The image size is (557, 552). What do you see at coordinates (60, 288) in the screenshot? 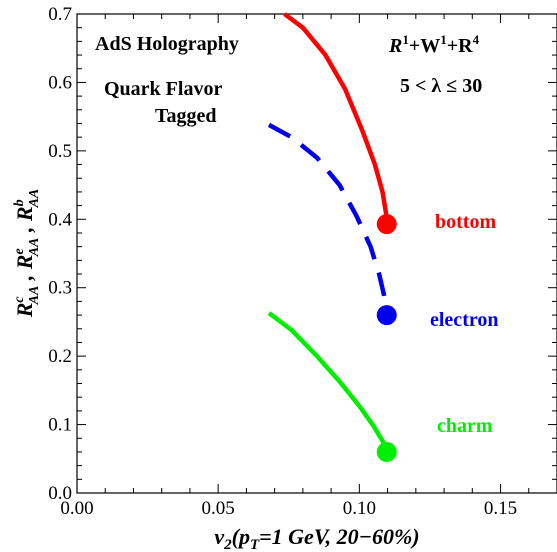
I see `y-tick-label: 0.3` at bounding box center [60, 288].